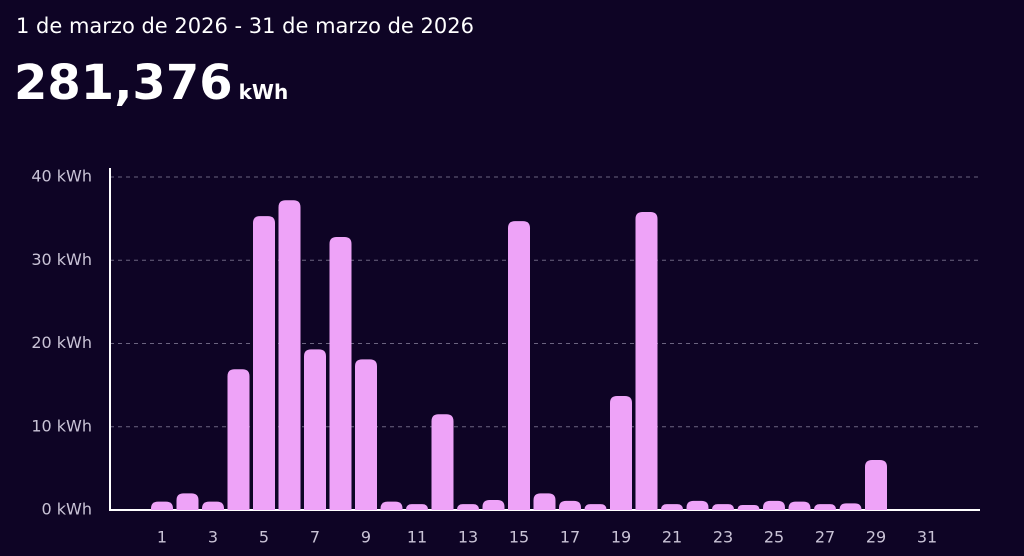  Describe the element at coordinates (621, 537) in the screenshot. I see `x-tick-label: 19` at that location.